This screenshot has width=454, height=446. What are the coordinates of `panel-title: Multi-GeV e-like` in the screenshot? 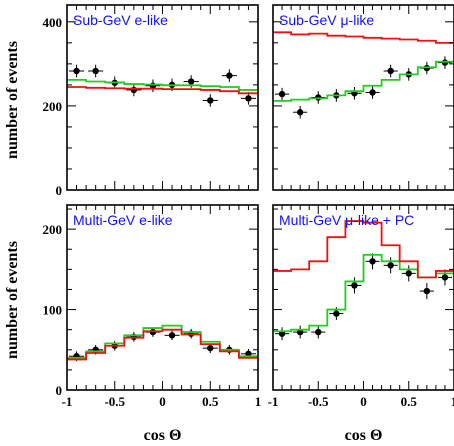 It's located at (123, 220).